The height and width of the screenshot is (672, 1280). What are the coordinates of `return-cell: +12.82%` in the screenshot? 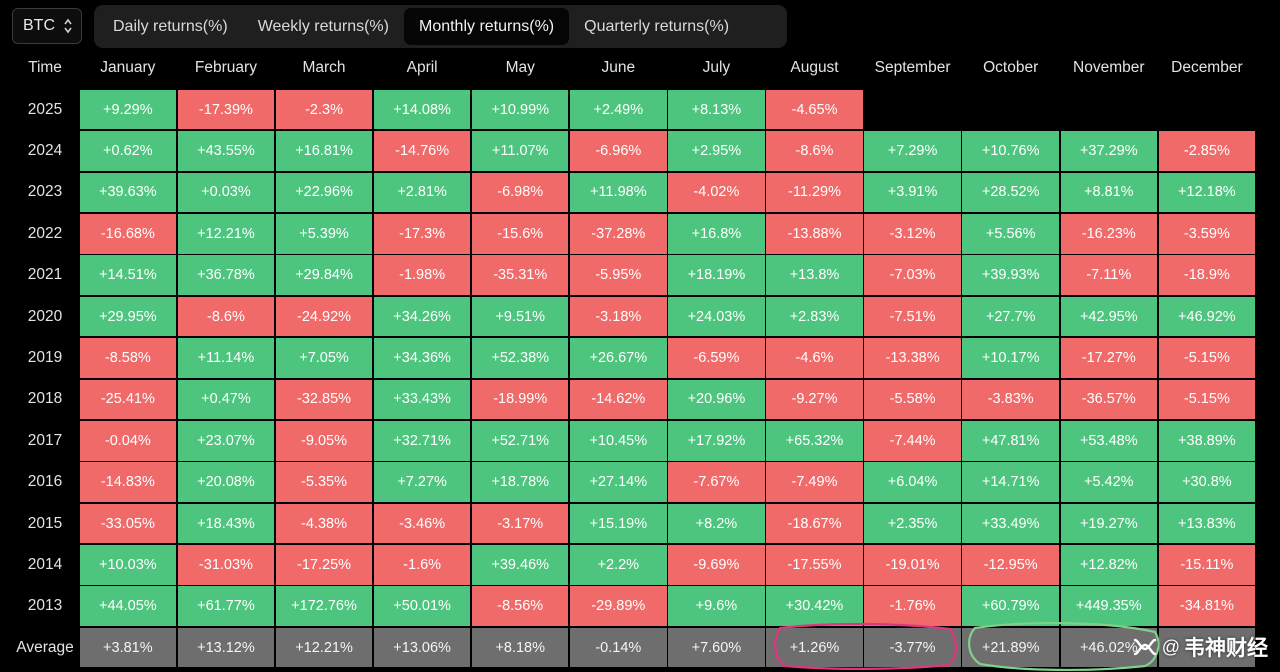 It's located at (1109, 565).